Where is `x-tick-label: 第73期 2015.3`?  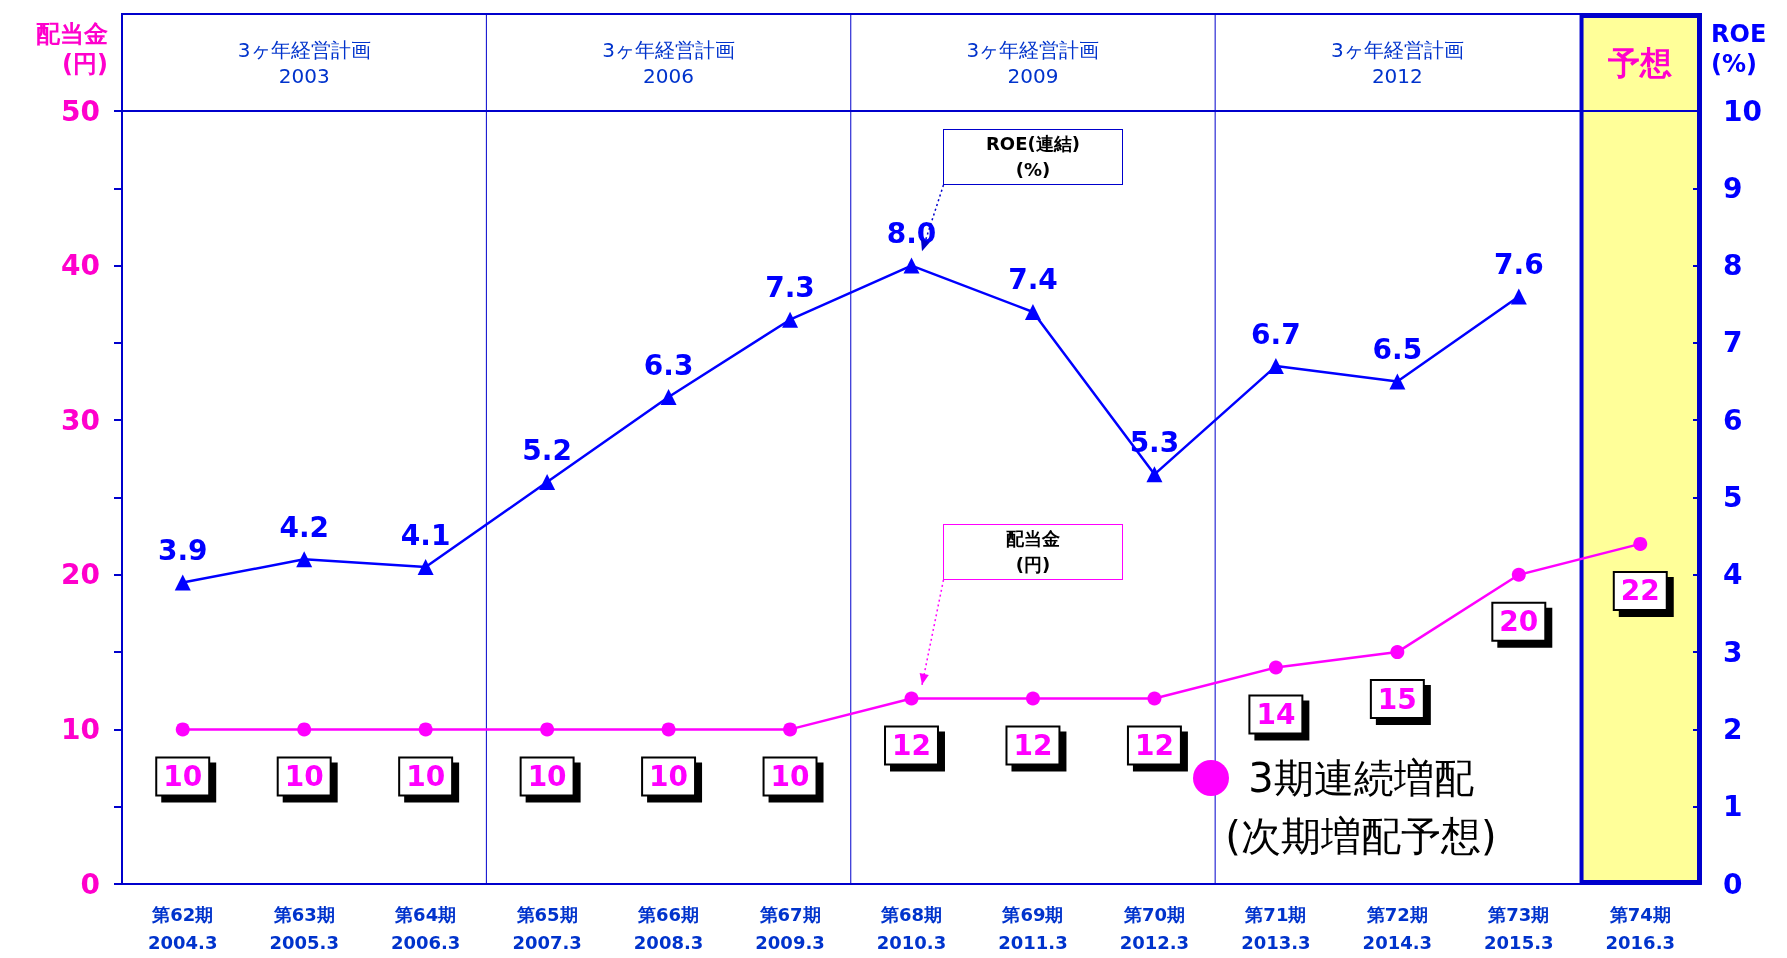 x-tick-label: 第73期 2015.3 is located at coordinates (1519, 928).